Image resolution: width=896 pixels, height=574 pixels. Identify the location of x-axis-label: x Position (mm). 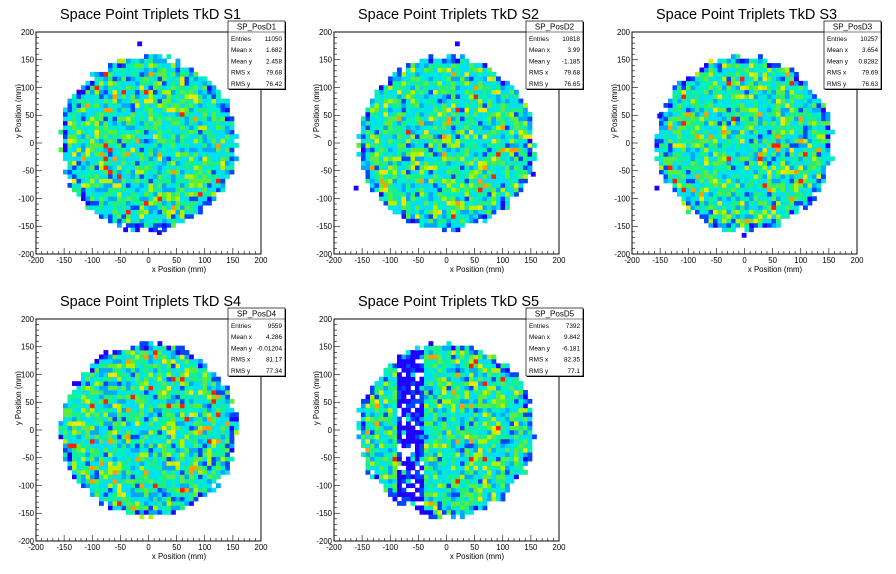
(179, 269).